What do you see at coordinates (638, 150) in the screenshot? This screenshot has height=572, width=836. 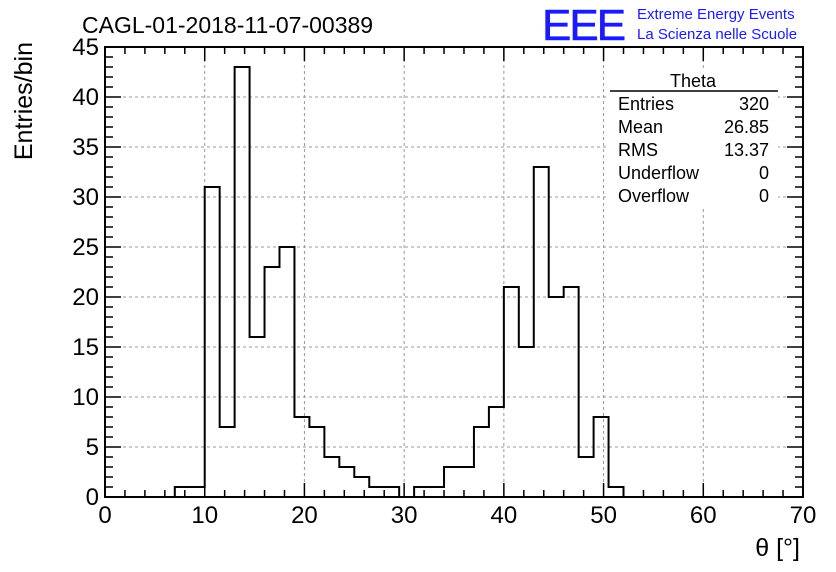 I see `stats-label: RMS` at bounding box center [638, 150].